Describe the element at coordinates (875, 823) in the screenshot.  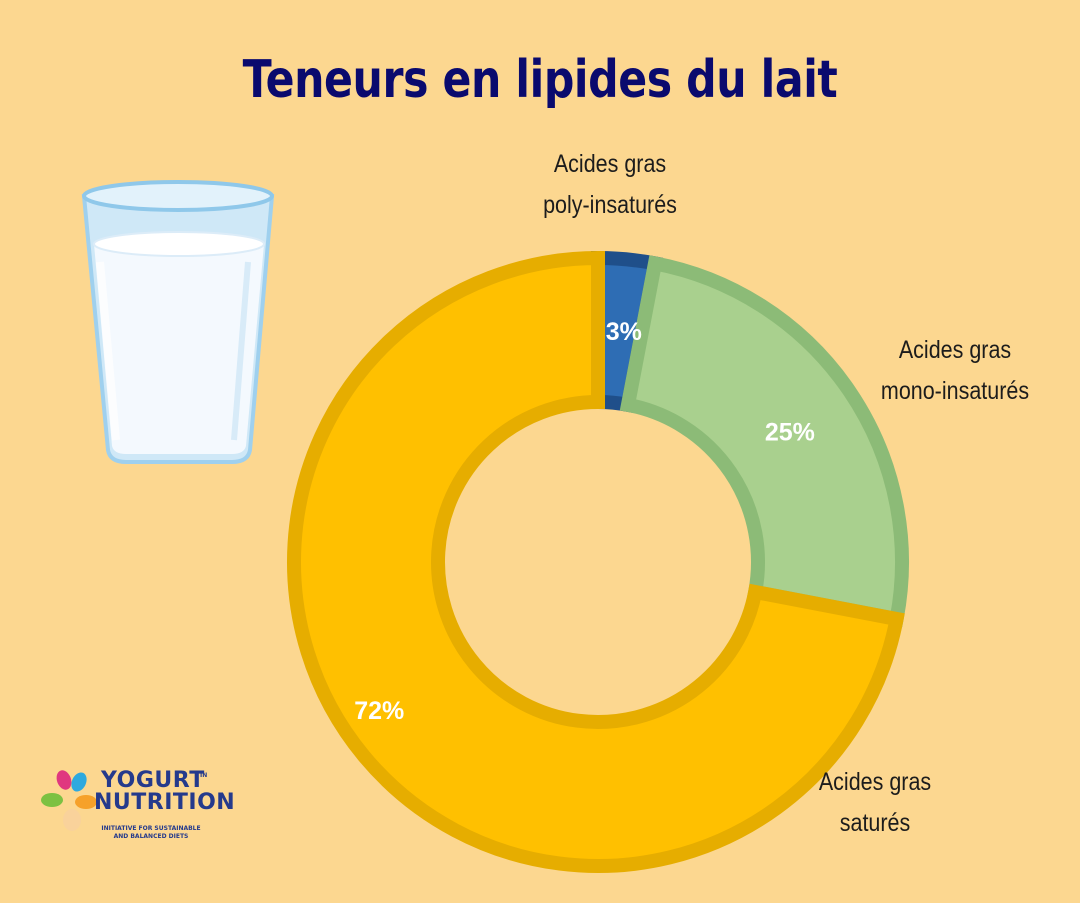
I see `slice-label-line: saturés` at that location.